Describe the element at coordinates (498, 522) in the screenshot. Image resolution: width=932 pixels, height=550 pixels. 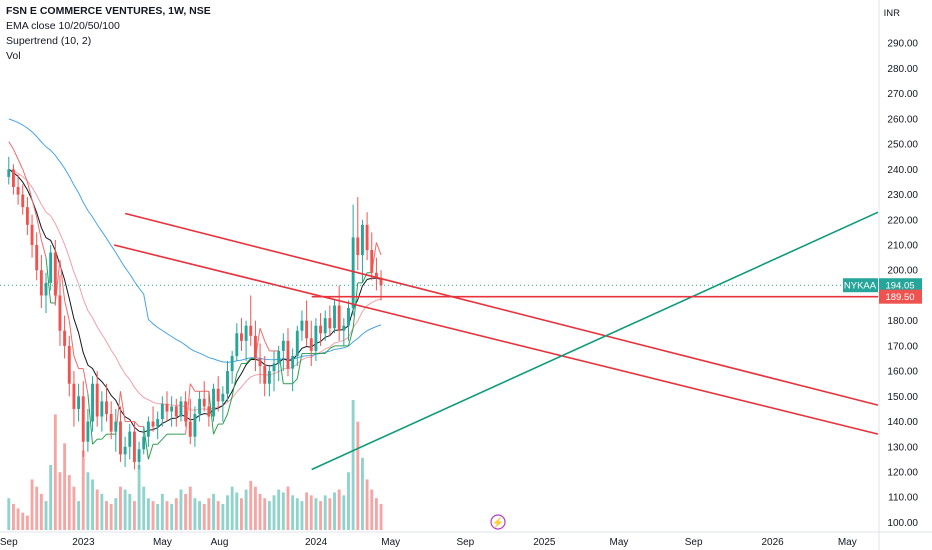
I see `lightning-icon` at that location.